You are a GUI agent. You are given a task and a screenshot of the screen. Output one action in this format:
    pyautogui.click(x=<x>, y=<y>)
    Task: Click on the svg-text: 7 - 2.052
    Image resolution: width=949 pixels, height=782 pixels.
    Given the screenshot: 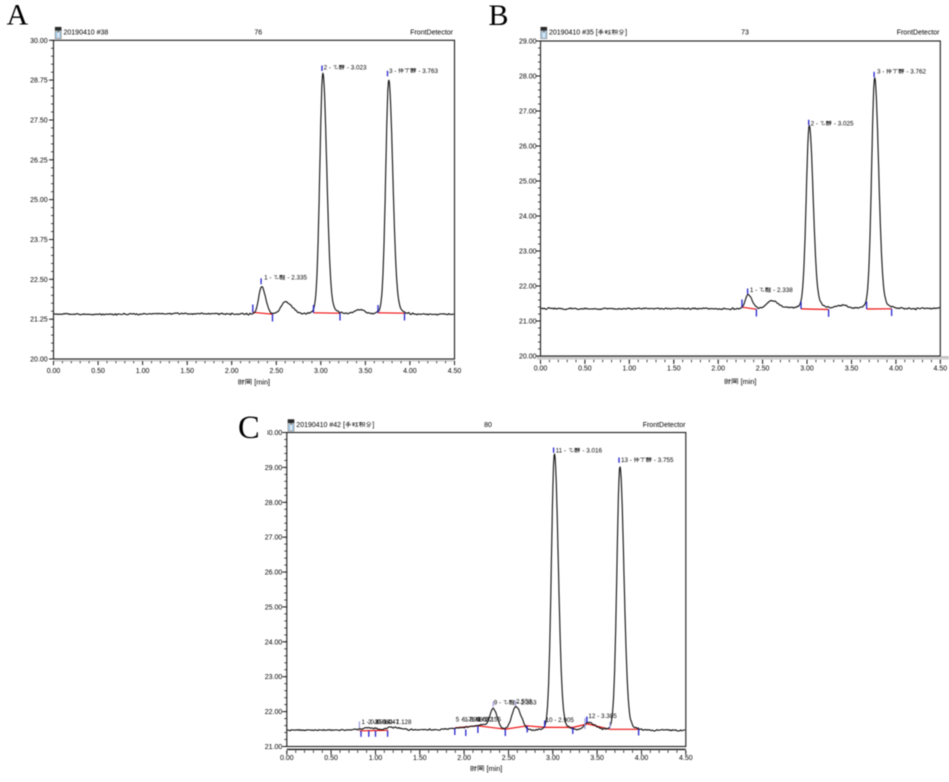 What is the action you would take?
    pyautogui.click(x=481, y=720)
    